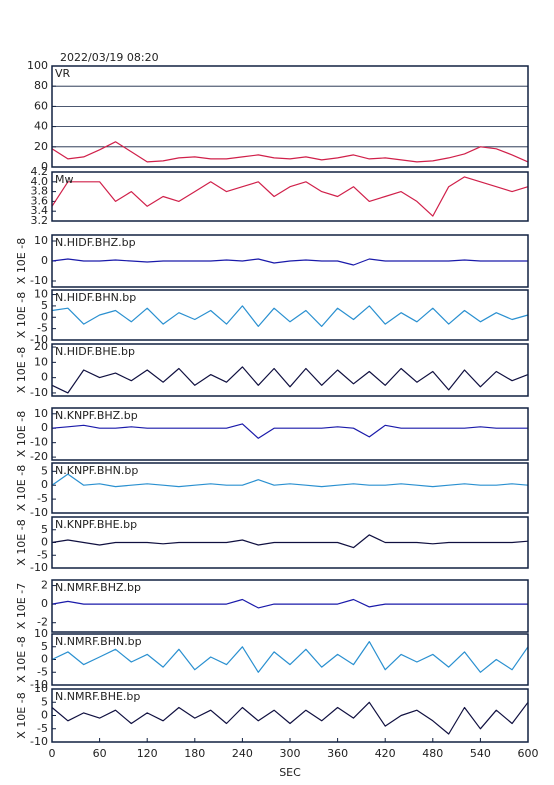  Describe the element at coordinates (290, 772) in the screenshot. I see `x-axis-label: SEC` at that location.